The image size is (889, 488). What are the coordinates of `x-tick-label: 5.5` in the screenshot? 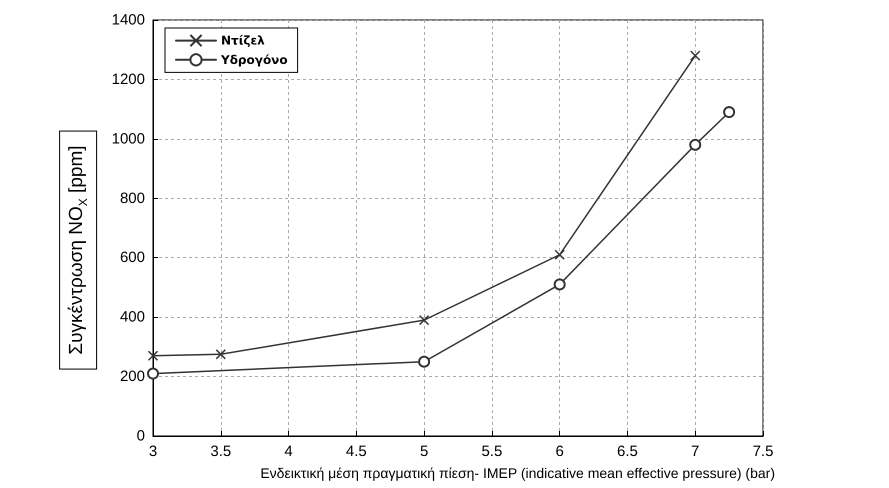 It's located at (491, 451).